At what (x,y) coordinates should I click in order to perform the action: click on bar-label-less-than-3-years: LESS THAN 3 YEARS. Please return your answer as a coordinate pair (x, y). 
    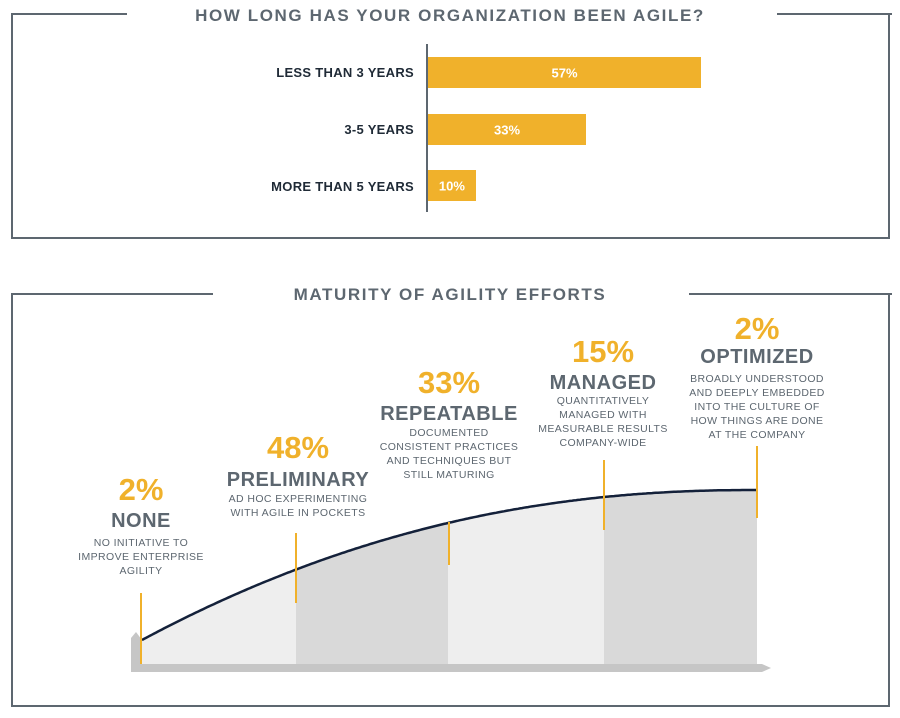
    Looking at the image, I should click on (345, 72).